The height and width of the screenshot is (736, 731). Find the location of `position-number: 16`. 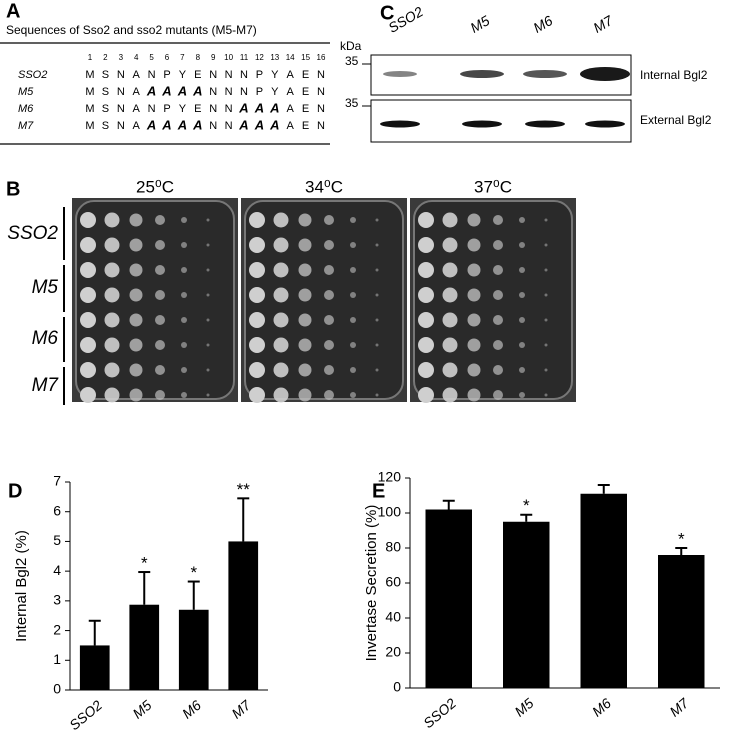

position-number: 16 is located at coordinates (321, 57).